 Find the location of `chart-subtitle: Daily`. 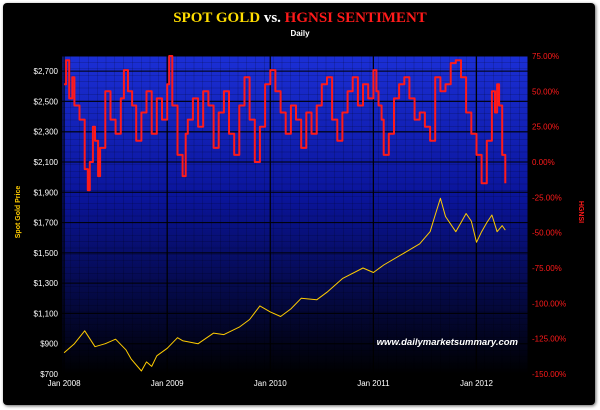

chart-subtitle: Daily is located at coordinates (300, 33).